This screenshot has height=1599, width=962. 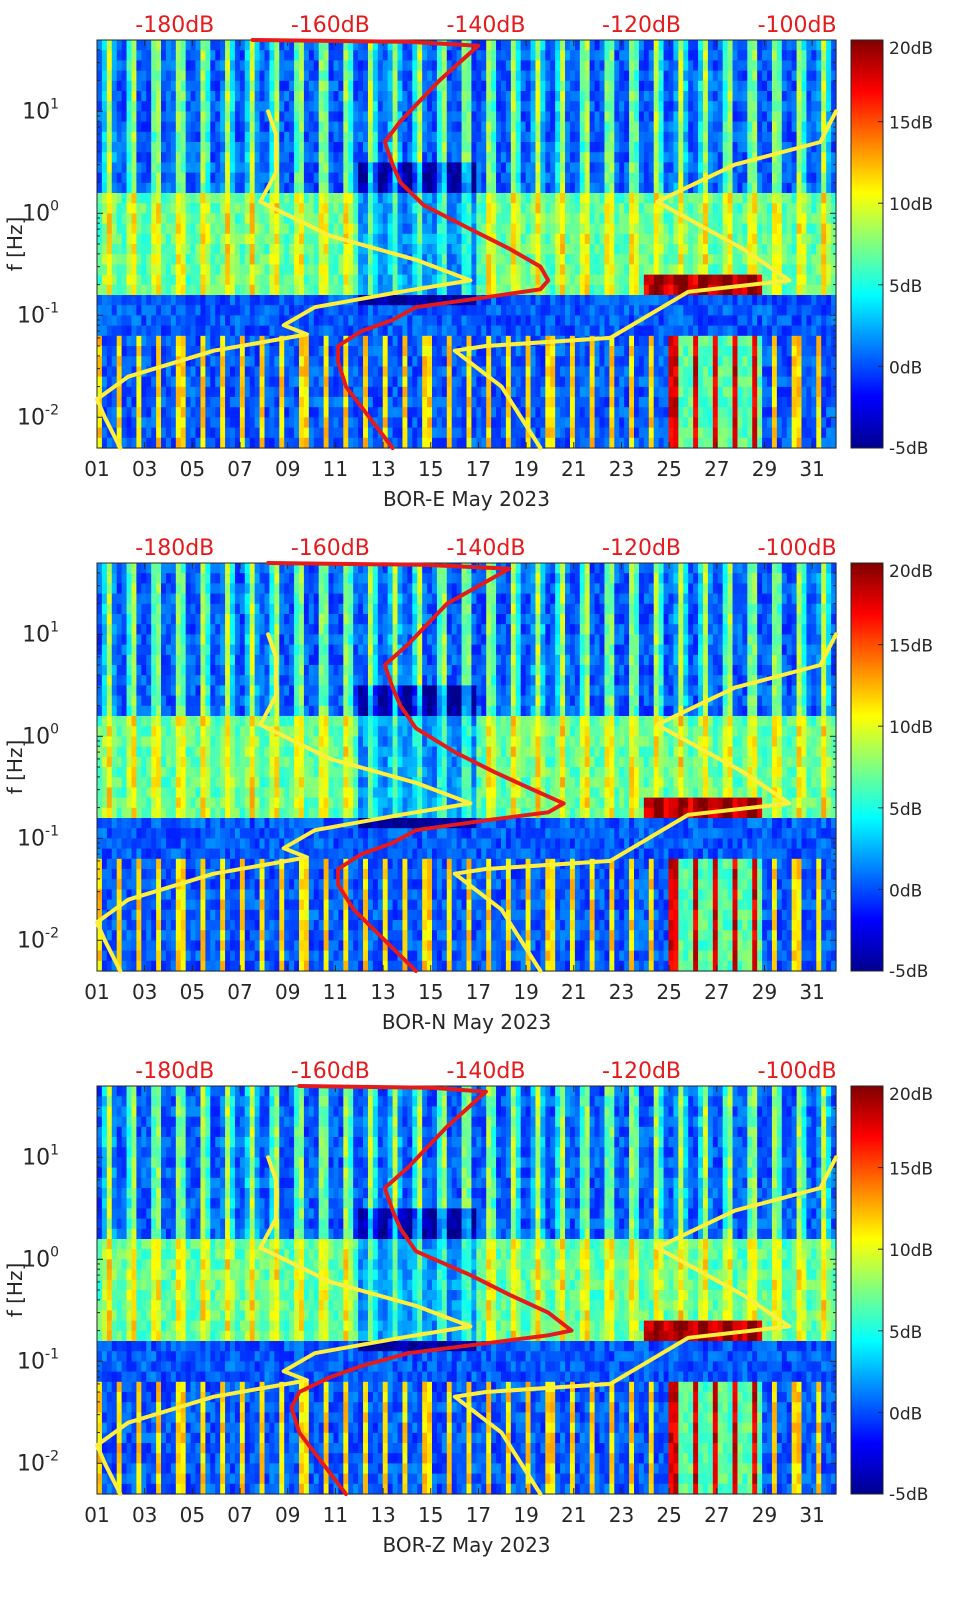 What do you see at coordinates (466, 1022) in the screenshot?
I see `x-axis-label: BOR-N May 2023` at bounding box center [466, 1022].